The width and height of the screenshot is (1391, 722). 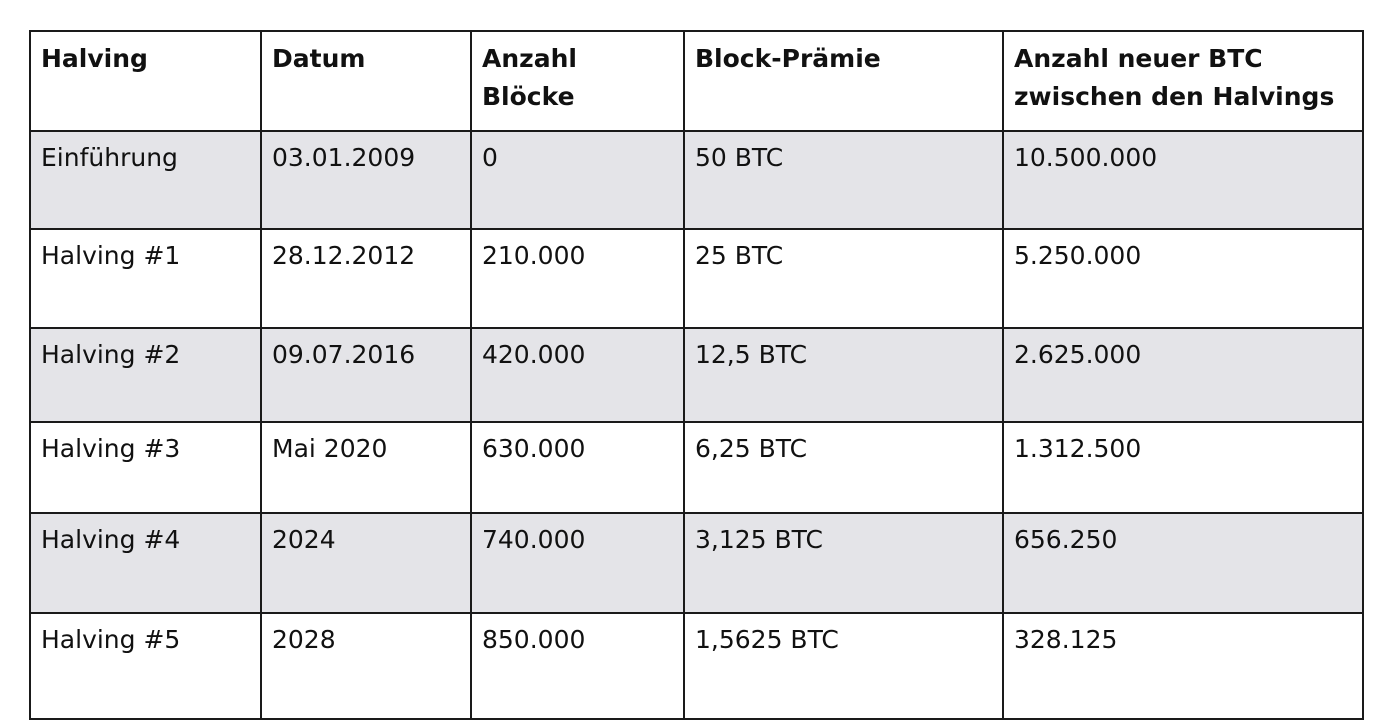 I want to click on cell-block-praemie: 1,5625 BTC, so click(x=843, y=666).